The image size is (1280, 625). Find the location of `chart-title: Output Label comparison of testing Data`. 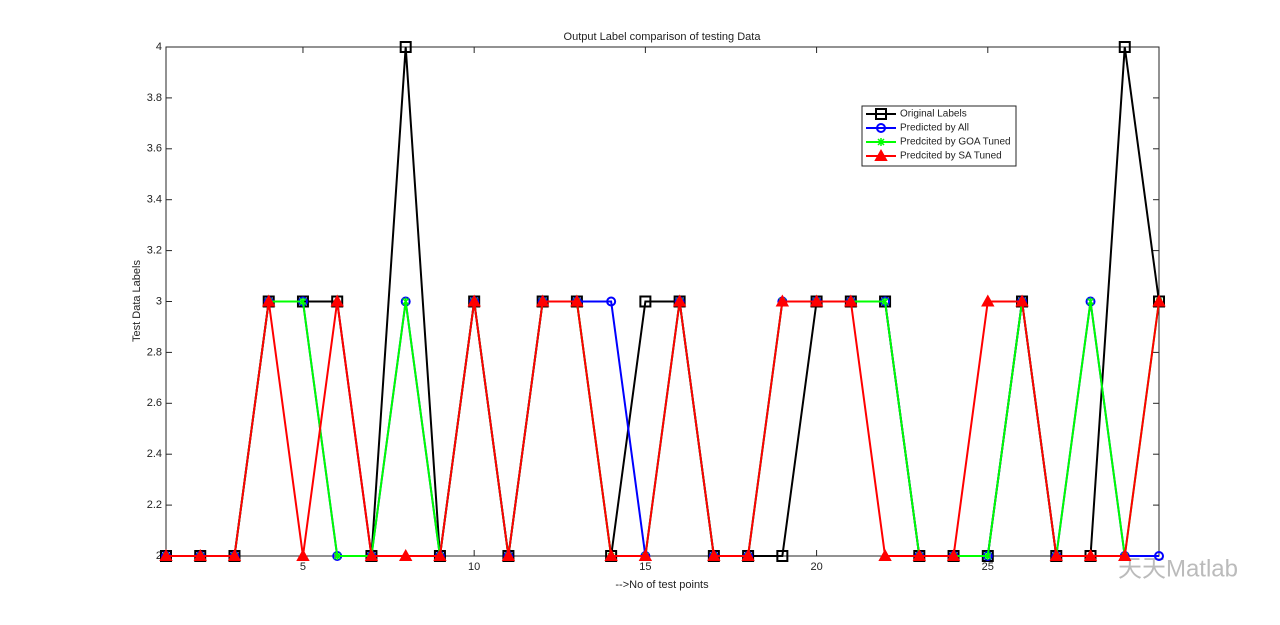

chart-title: Output Label comparison of testing Data is located at coordinates (663, 37).